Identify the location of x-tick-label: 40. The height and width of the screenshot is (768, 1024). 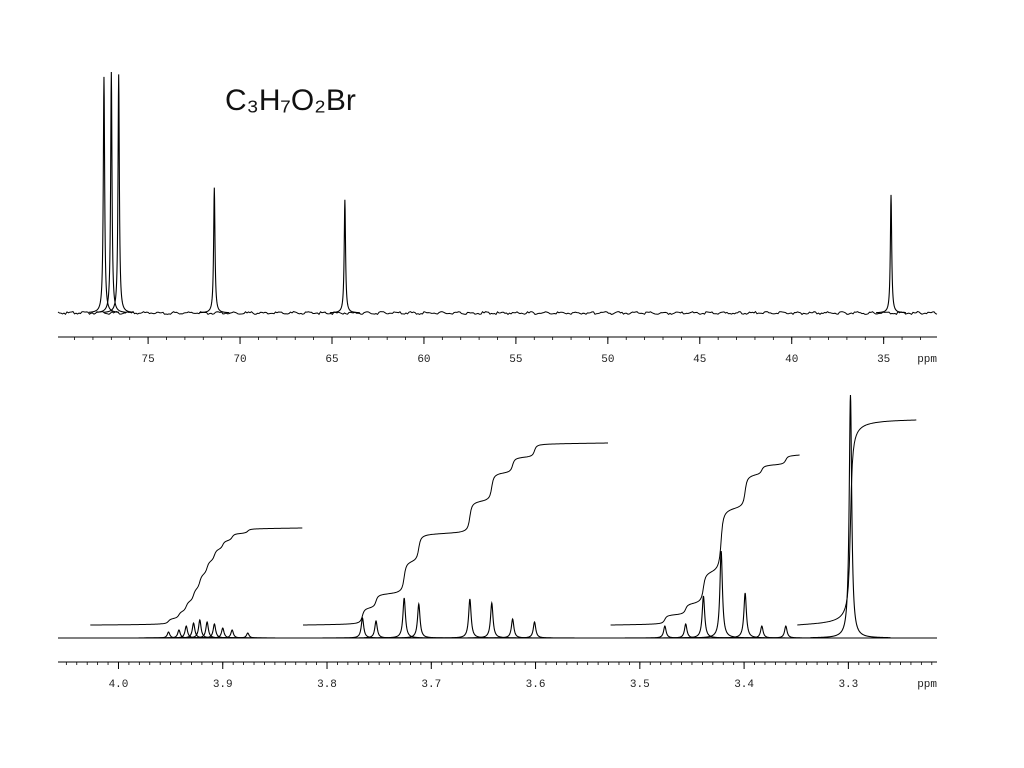
(791, 360).